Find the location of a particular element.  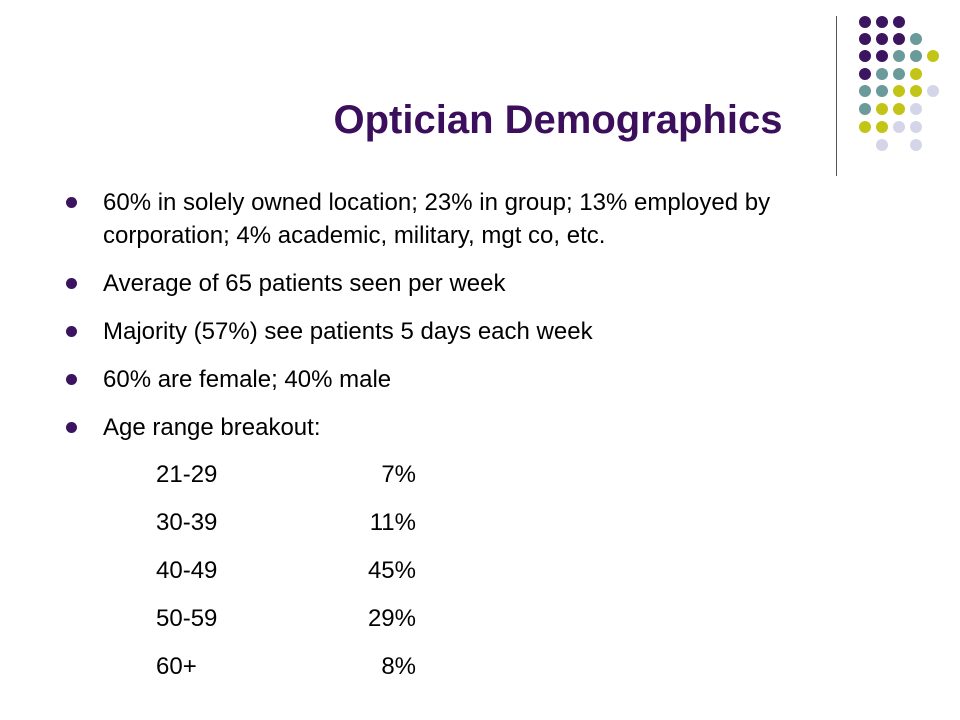

age-row: 40-49 45% is located at coordinates (286, 578).